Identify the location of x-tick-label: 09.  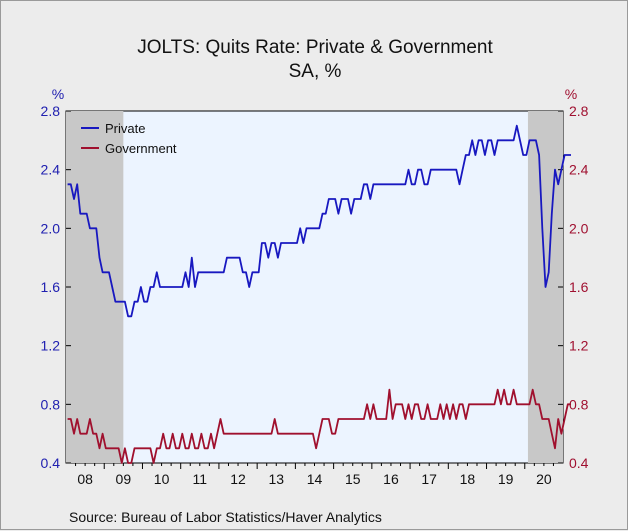
(124, 479).